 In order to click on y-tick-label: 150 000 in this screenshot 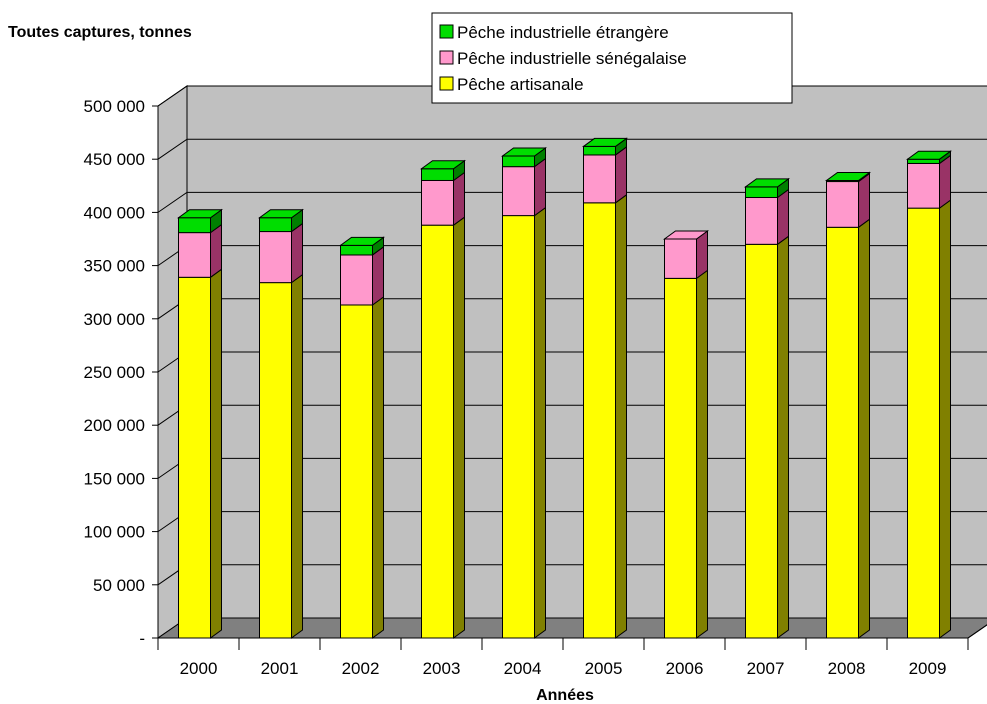, I will do `click(114, 478)`.